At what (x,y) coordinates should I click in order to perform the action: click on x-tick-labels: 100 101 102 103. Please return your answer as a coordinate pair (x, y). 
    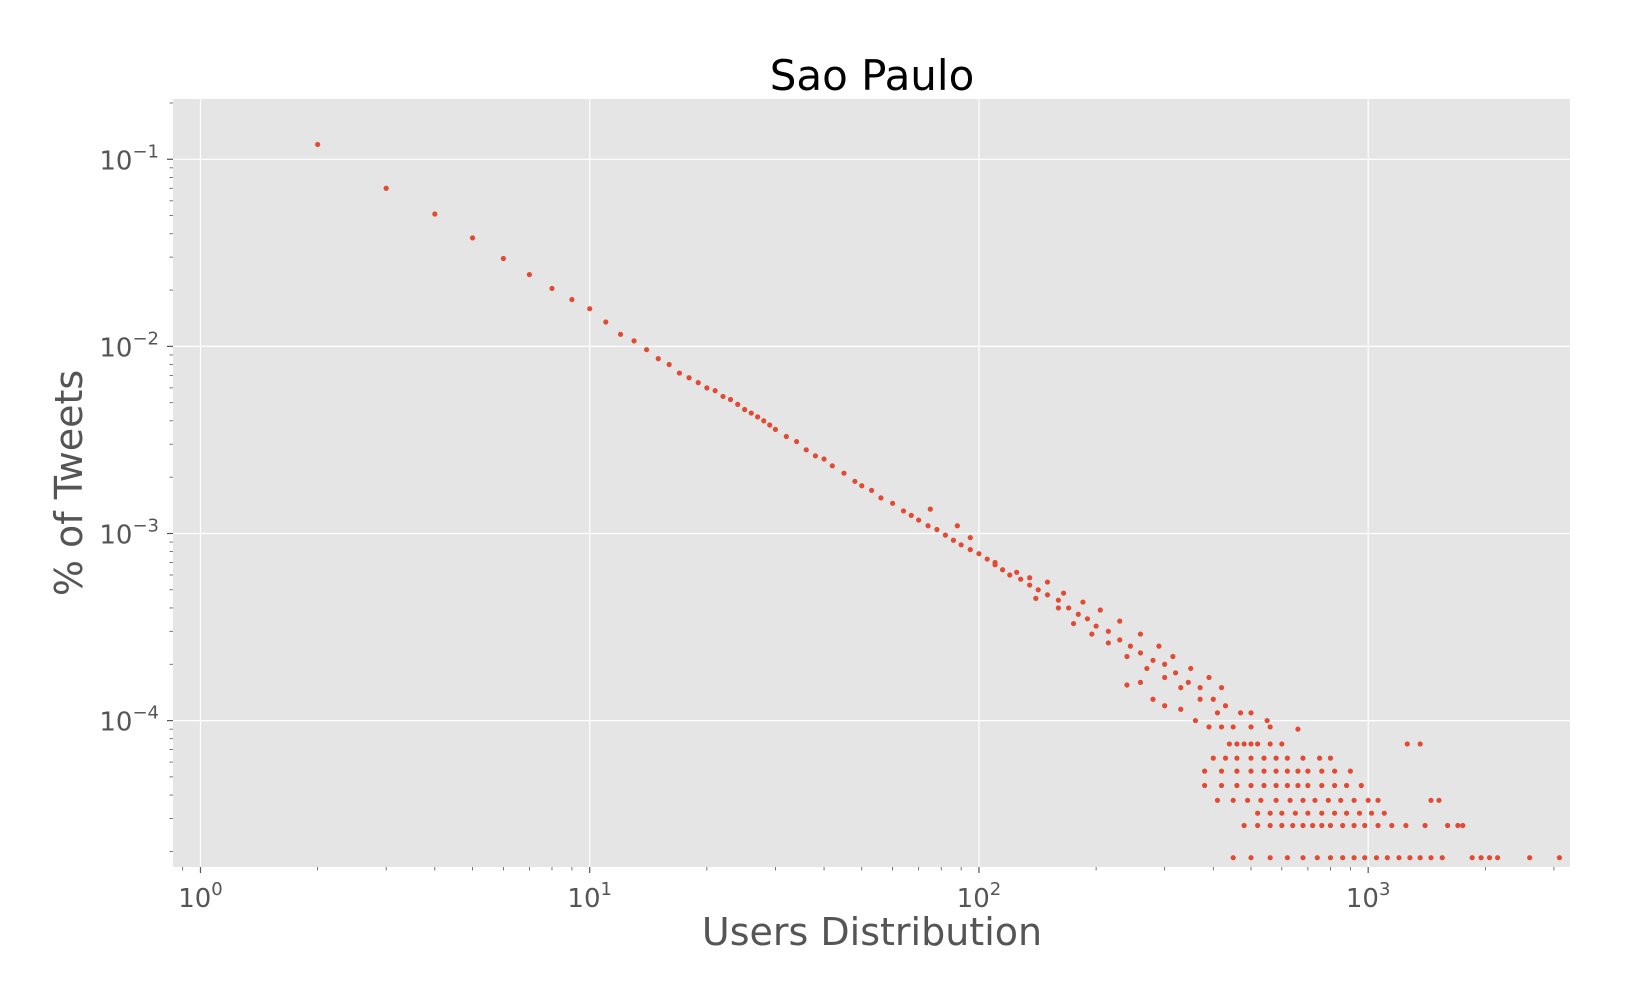
    Looking at the image, I should click on (784, 896).